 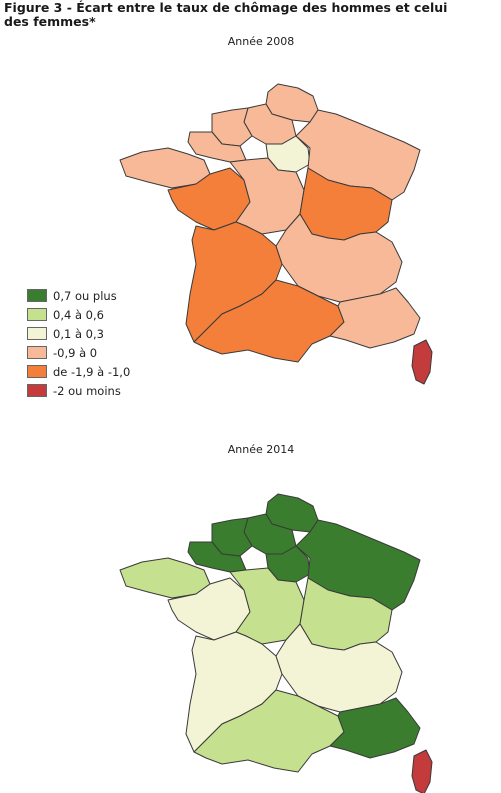 I want to click on legend-label: 0,1 à 0,3, so click(x=78, y=333).